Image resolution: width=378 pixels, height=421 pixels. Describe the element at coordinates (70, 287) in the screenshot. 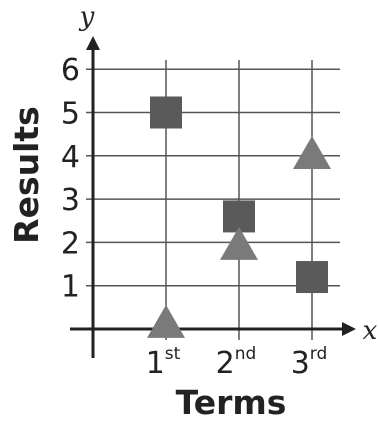

I see `y-tick-label-1: 1` at that location.